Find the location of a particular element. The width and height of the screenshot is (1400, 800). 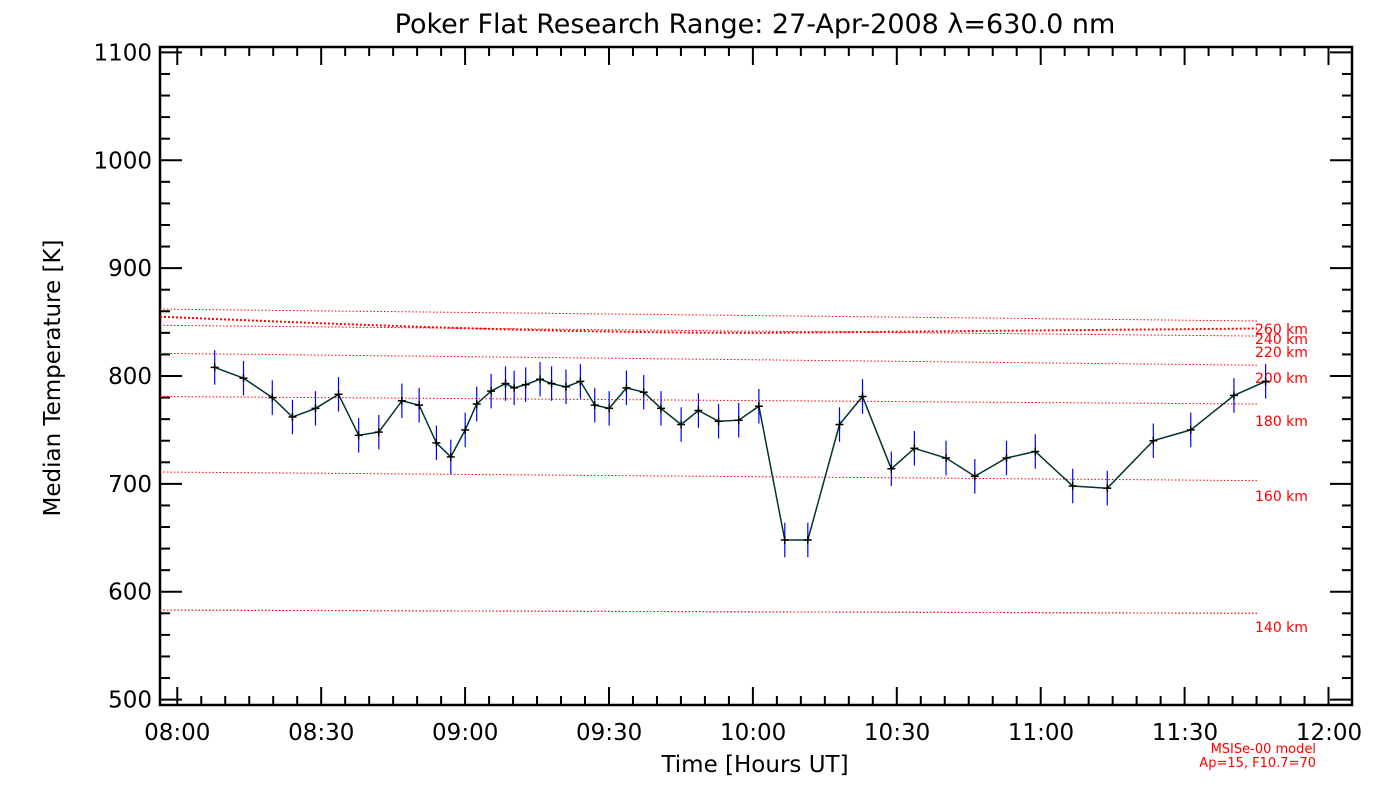

x-tick-label: 09:30 is located at coordinates (609, 733).